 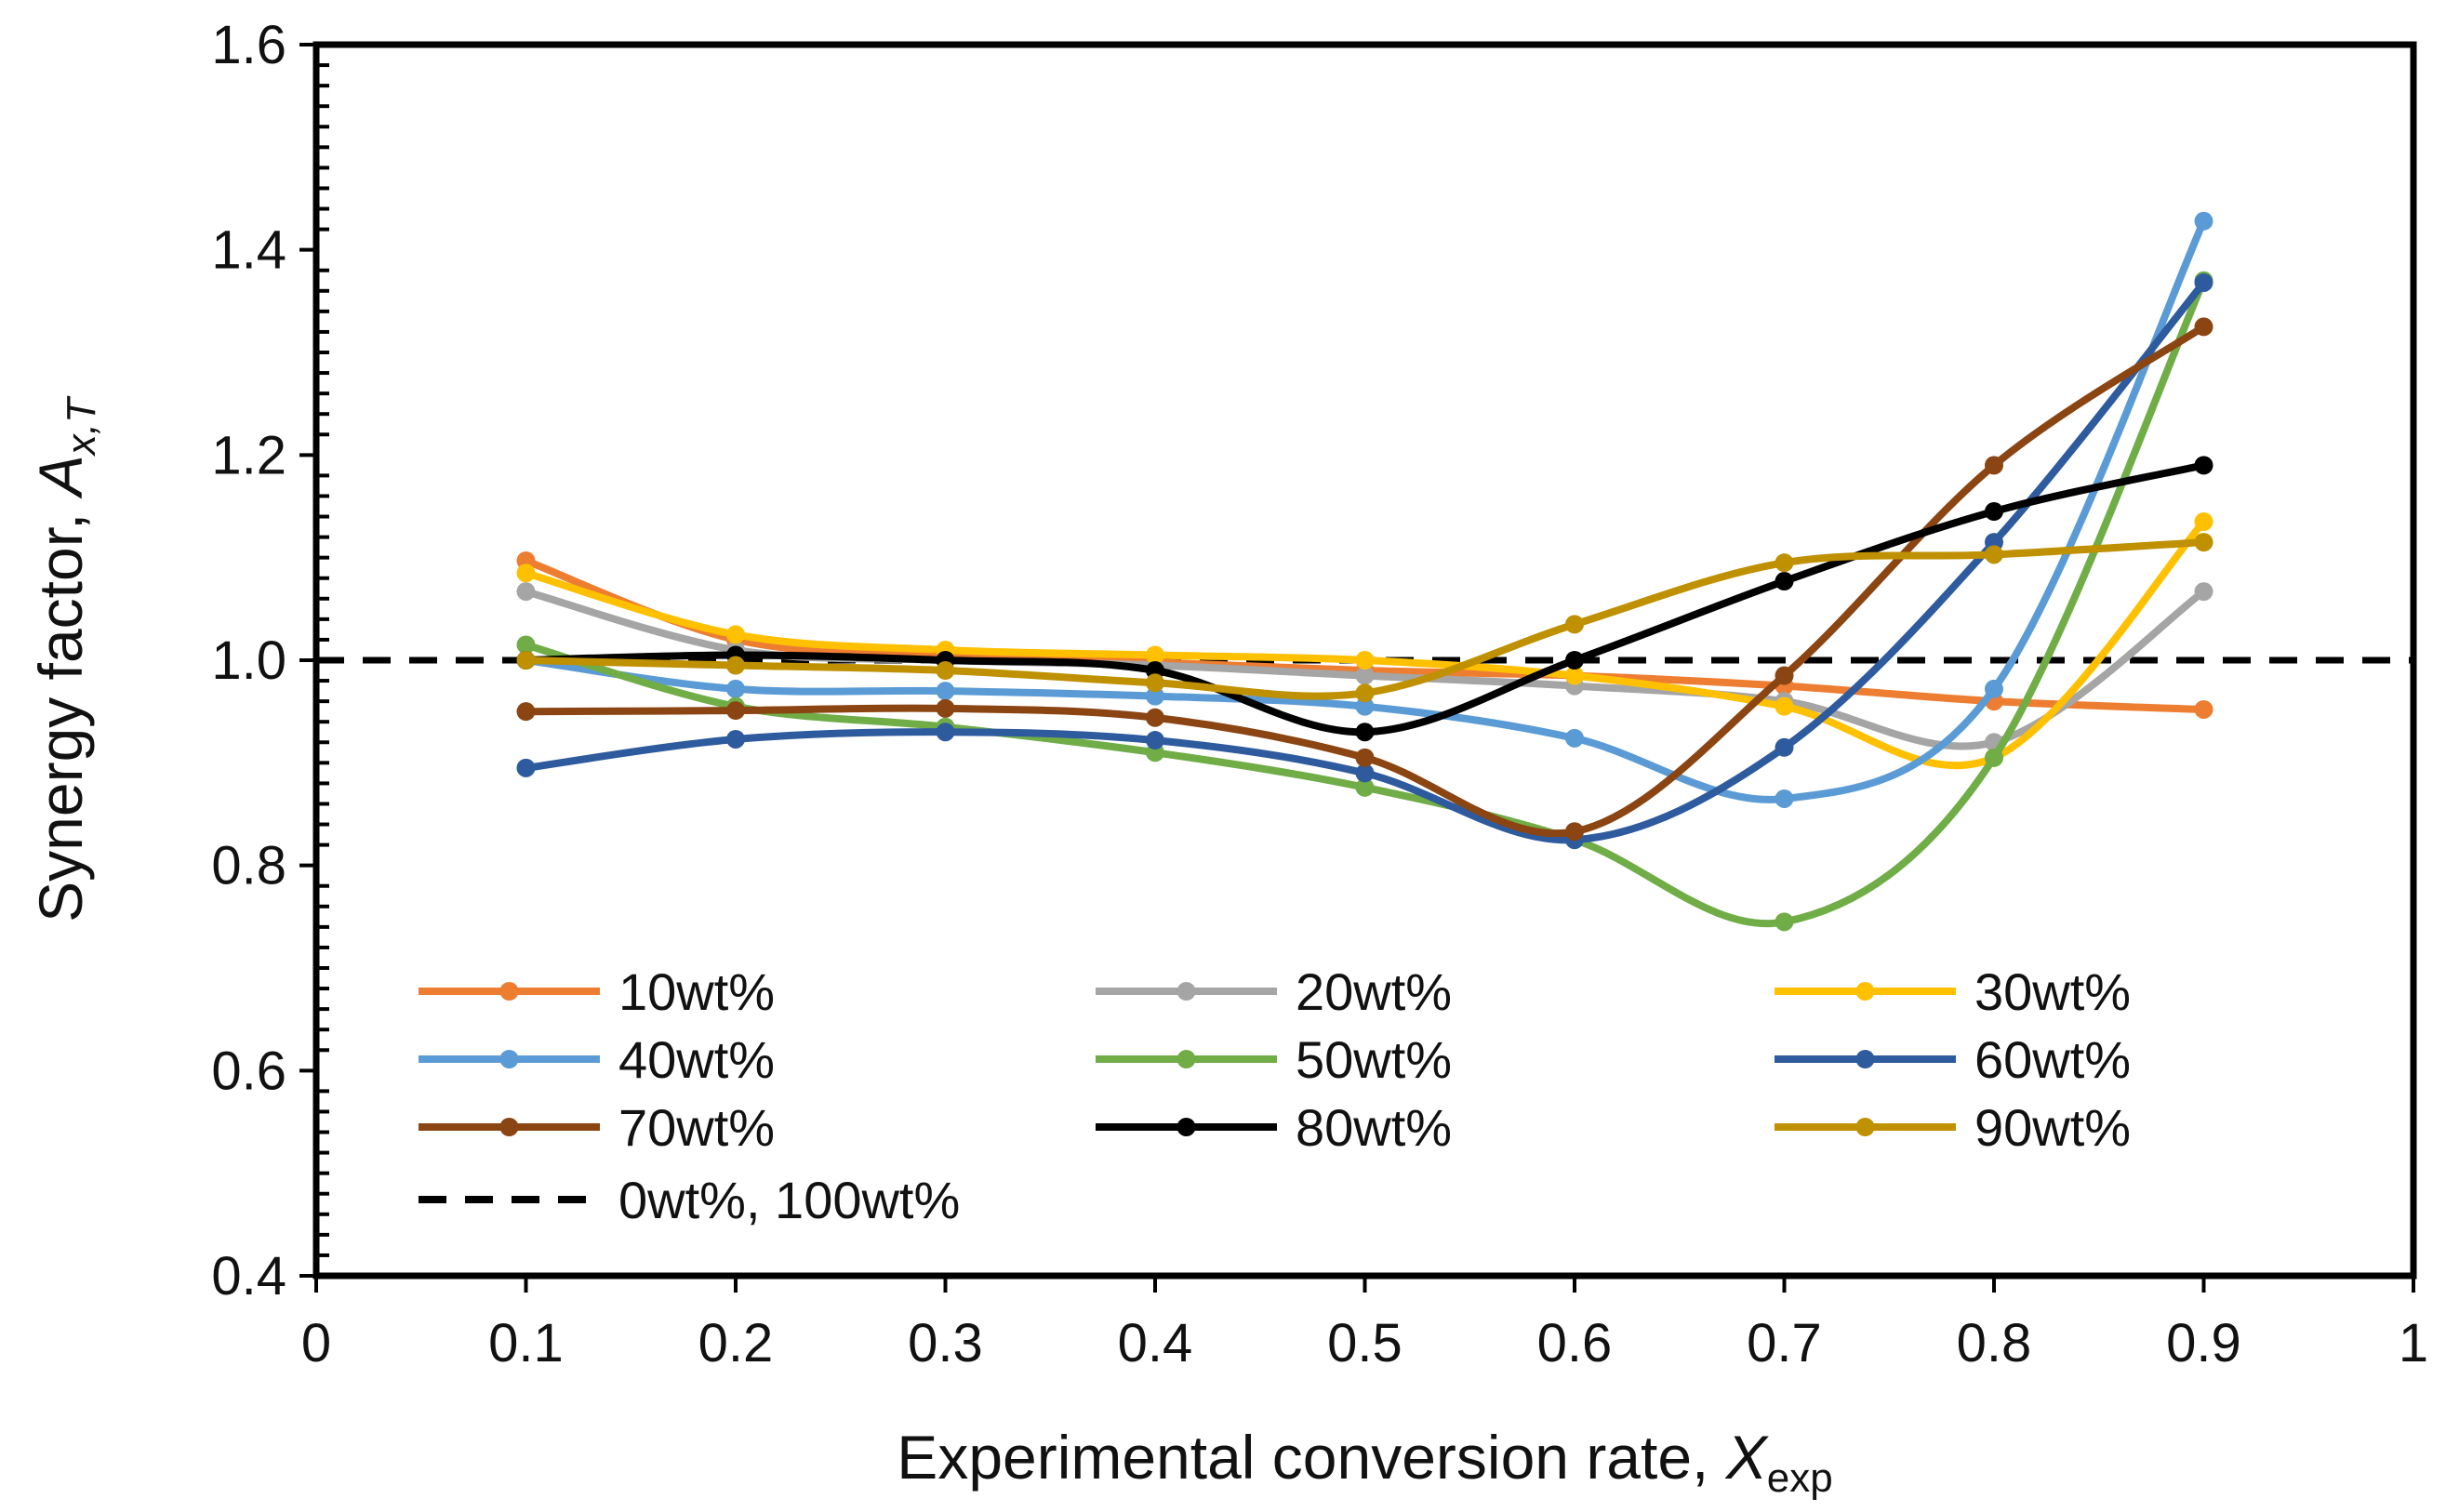 What do you see at coordinates (1274, 1059) in the screenshot?
I see `legend-item-50wtpct: 50wt%` at bounding box center [1274, 1059].